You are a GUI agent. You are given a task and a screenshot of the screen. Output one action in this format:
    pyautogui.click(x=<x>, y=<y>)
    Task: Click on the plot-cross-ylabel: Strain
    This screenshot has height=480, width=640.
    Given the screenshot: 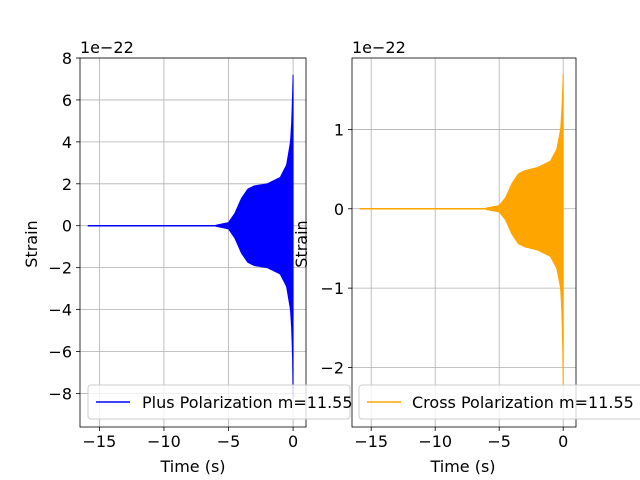 What is the action you would take?
    pyautogui.click(x=301, y=243)
    